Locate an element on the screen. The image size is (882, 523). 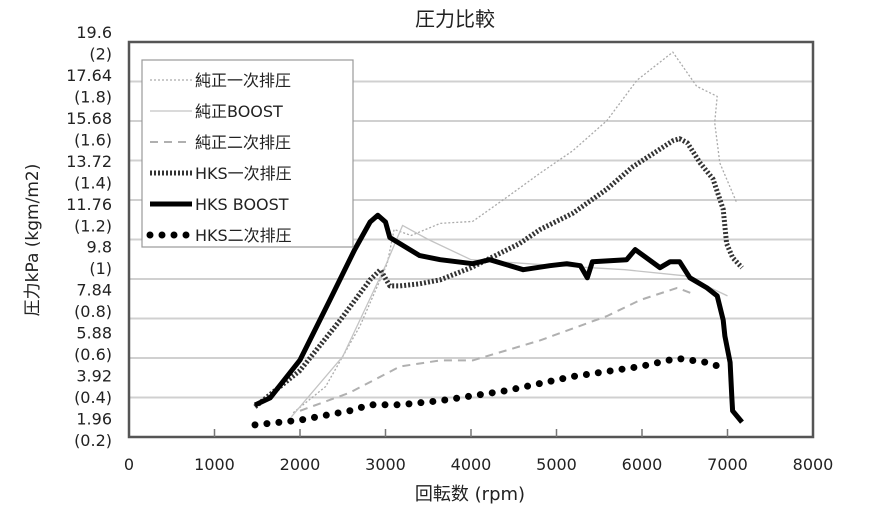
y-tick-label: 17.64 is located at coordinates (89, 75).